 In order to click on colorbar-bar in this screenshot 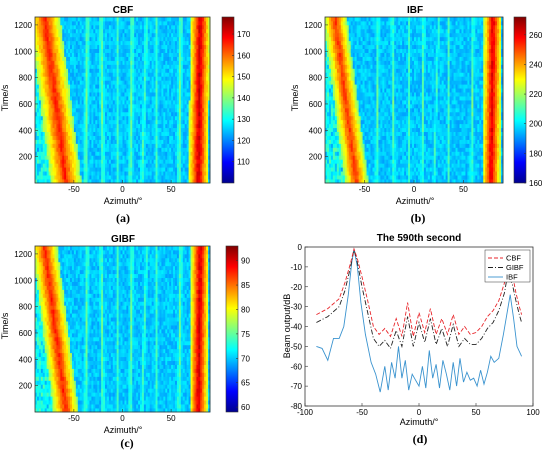, I will do `click(228, 100)`.